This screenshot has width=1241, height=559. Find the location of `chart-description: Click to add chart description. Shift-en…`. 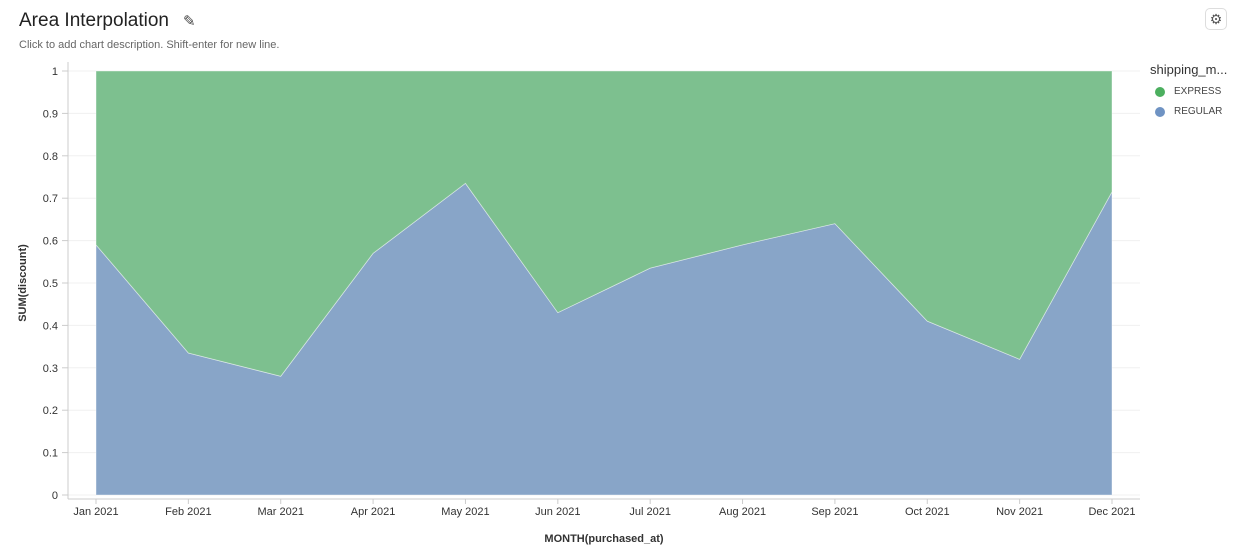

chart-description: Click to add chart description. Shift-en… is located at coordinates (149, 45).